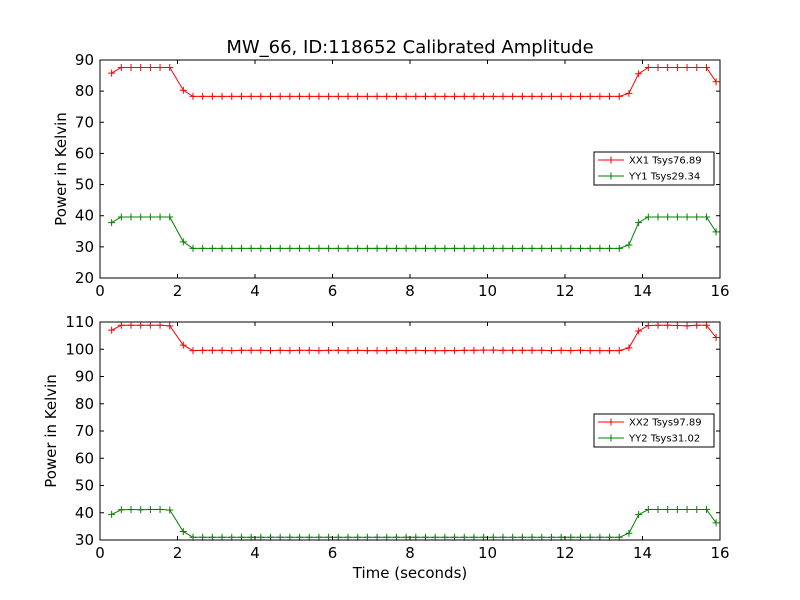 The width and height of the screenshot is (800, 600). Describe the element at coordinates (51, 431) in the screenshot. I see `y-axis-label: Power in Kelvin` at that location.